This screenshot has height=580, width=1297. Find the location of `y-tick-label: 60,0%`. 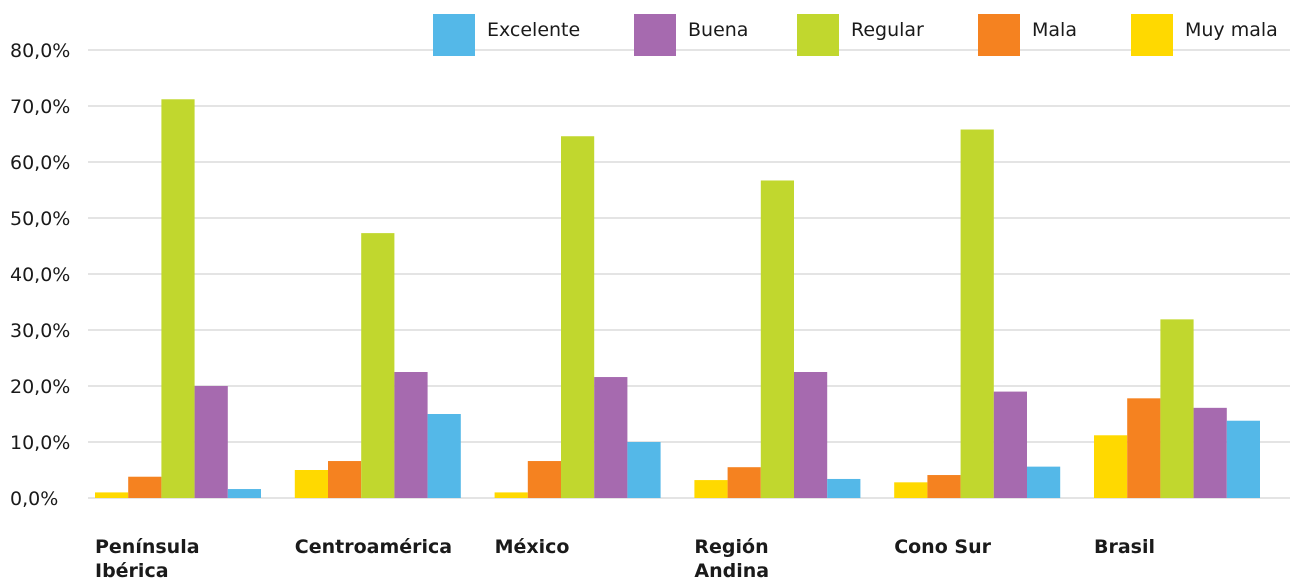

y-tick-label: 60,0% is located at coordinates (40, 163).